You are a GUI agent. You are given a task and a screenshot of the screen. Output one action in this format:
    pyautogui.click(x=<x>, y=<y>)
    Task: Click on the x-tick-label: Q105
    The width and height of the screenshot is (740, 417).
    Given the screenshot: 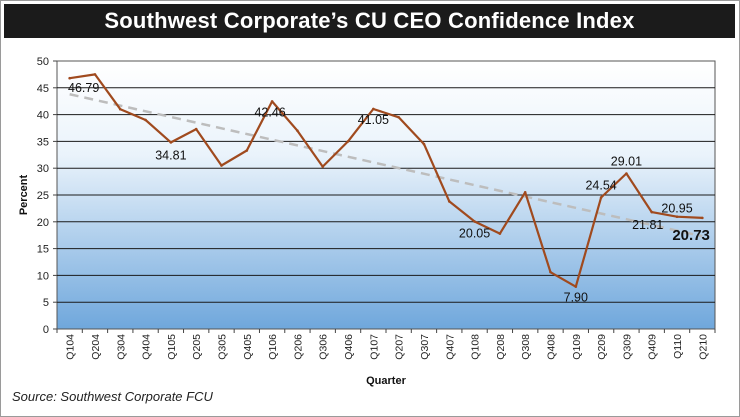 What is the action you would take?
    pyautogui.click(x=172, y=347)
    